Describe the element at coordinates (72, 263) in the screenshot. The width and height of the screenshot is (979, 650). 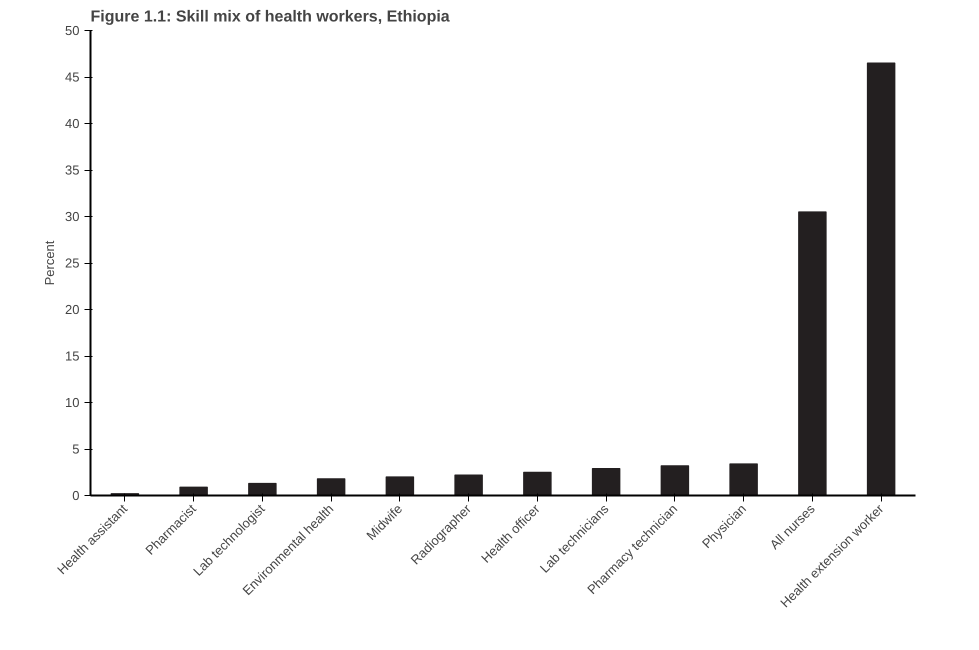
I see `y-tick-label: 25` at that location.